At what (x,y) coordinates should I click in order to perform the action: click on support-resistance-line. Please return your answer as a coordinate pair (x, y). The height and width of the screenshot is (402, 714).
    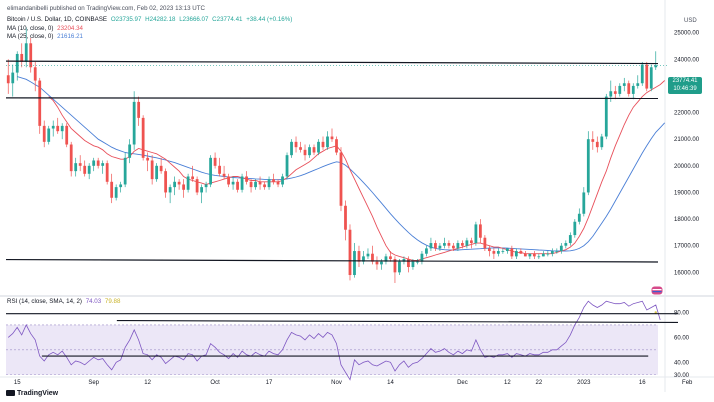
    Looking at the image, I should click on (332, 260).